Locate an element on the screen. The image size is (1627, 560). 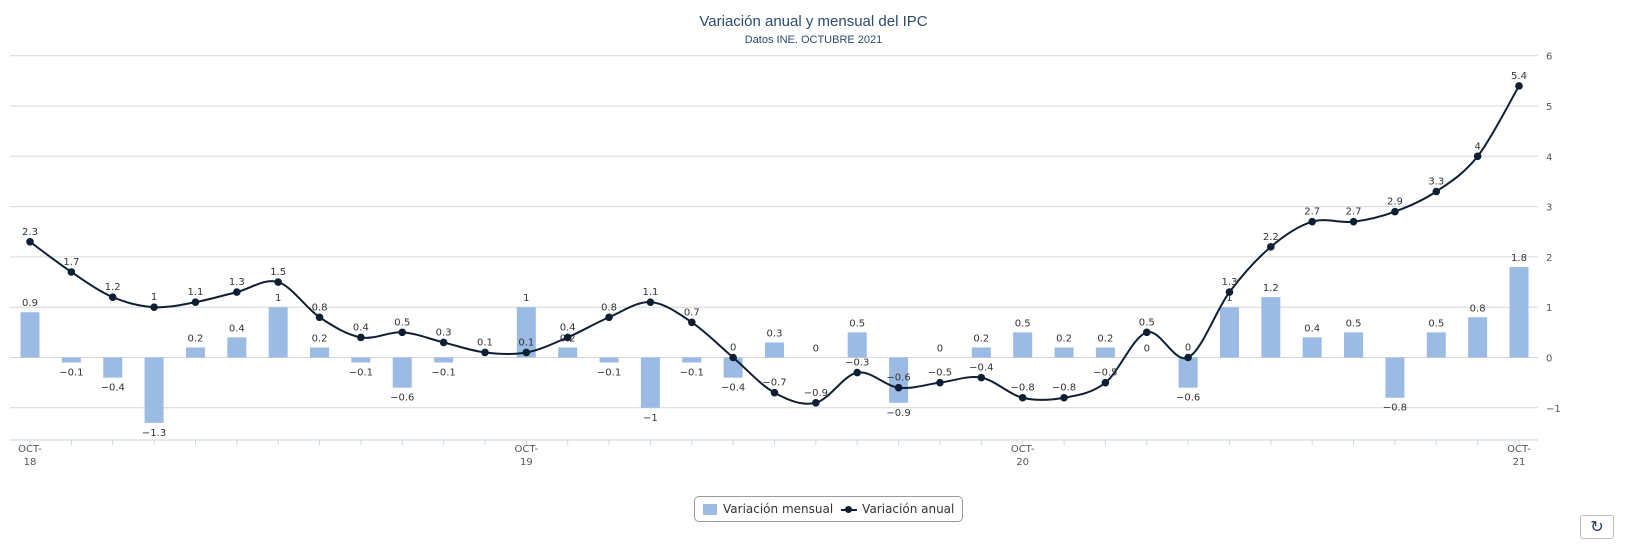
monthly-bar-label: −0.6 is located at coordinates (402, 398).